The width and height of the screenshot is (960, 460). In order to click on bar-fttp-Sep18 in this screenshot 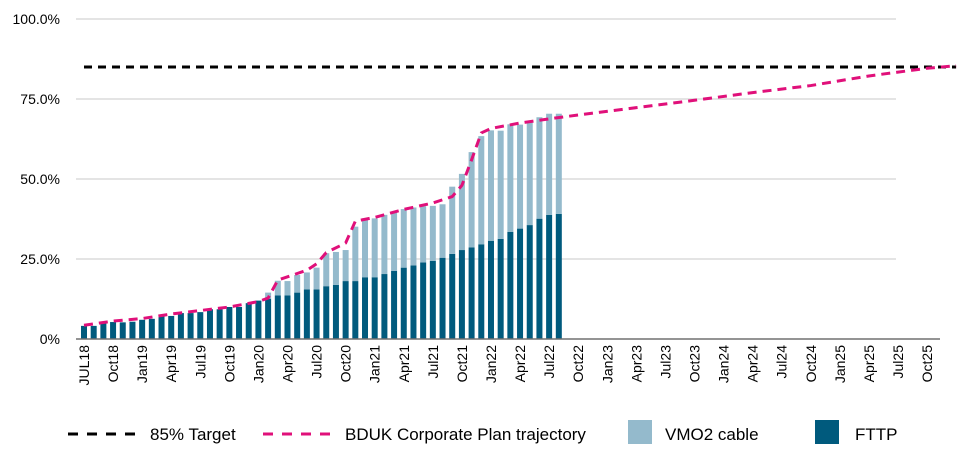, I will do `click(103, 330)`.